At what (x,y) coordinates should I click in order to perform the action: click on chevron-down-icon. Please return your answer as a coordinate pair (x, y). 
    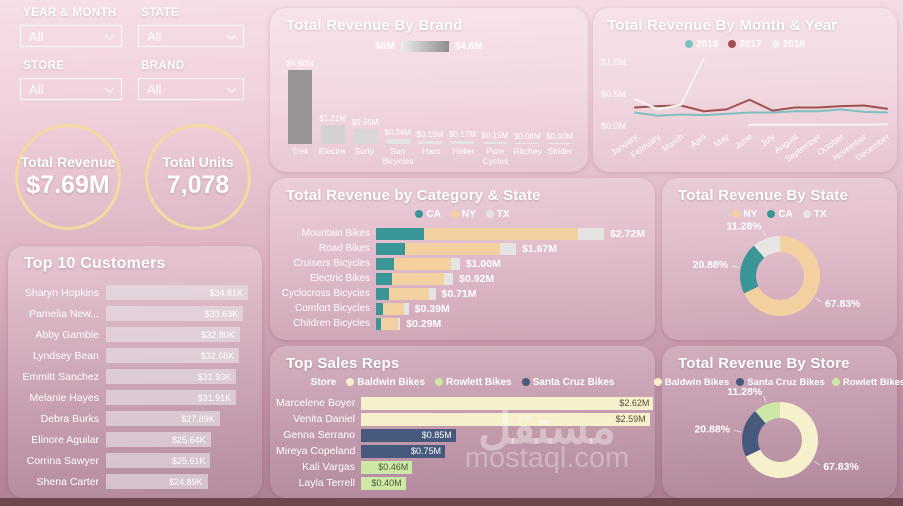
    Looking at the image, I should click on (231, 34).